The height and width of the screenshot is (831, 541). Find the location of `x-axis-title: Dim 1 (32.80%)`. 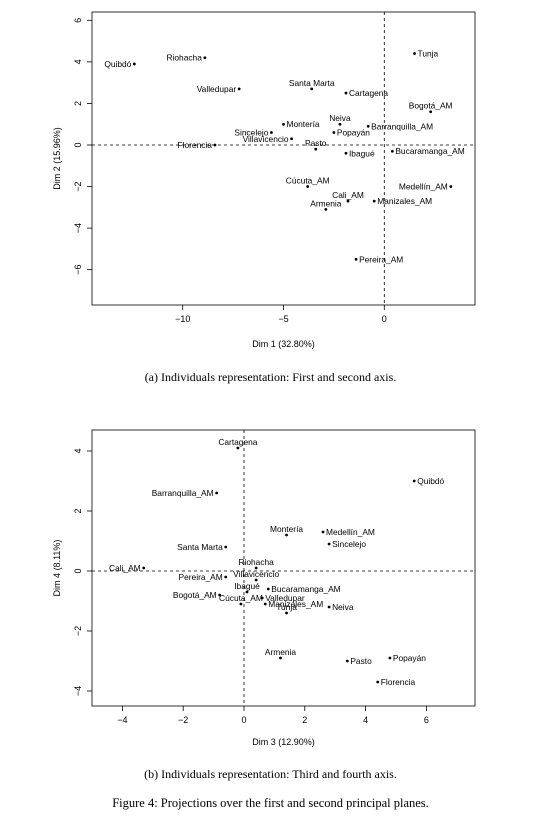

x-axis-title: Dim 1 (32.80%) is located at coordinates (283, 344).